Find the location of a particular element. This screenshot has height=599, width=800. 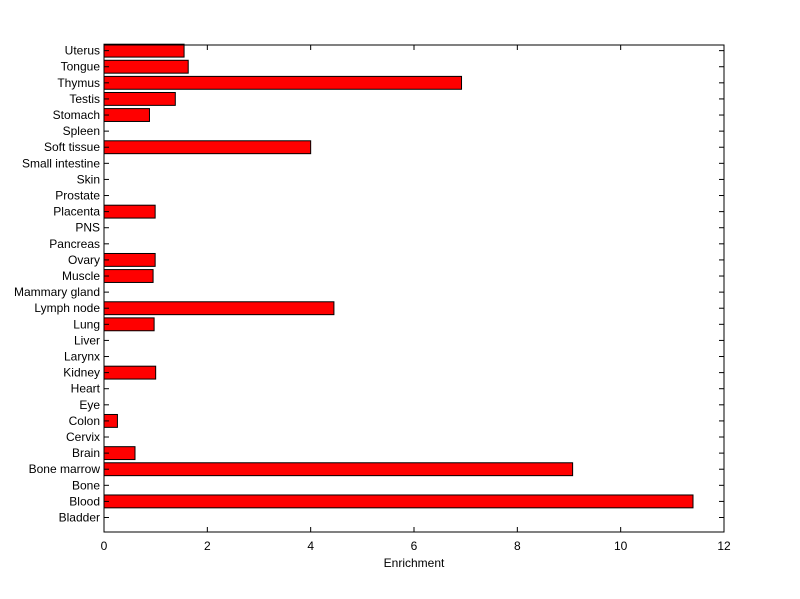

x-tick-label: 8 is located at coordinates (517, 546).